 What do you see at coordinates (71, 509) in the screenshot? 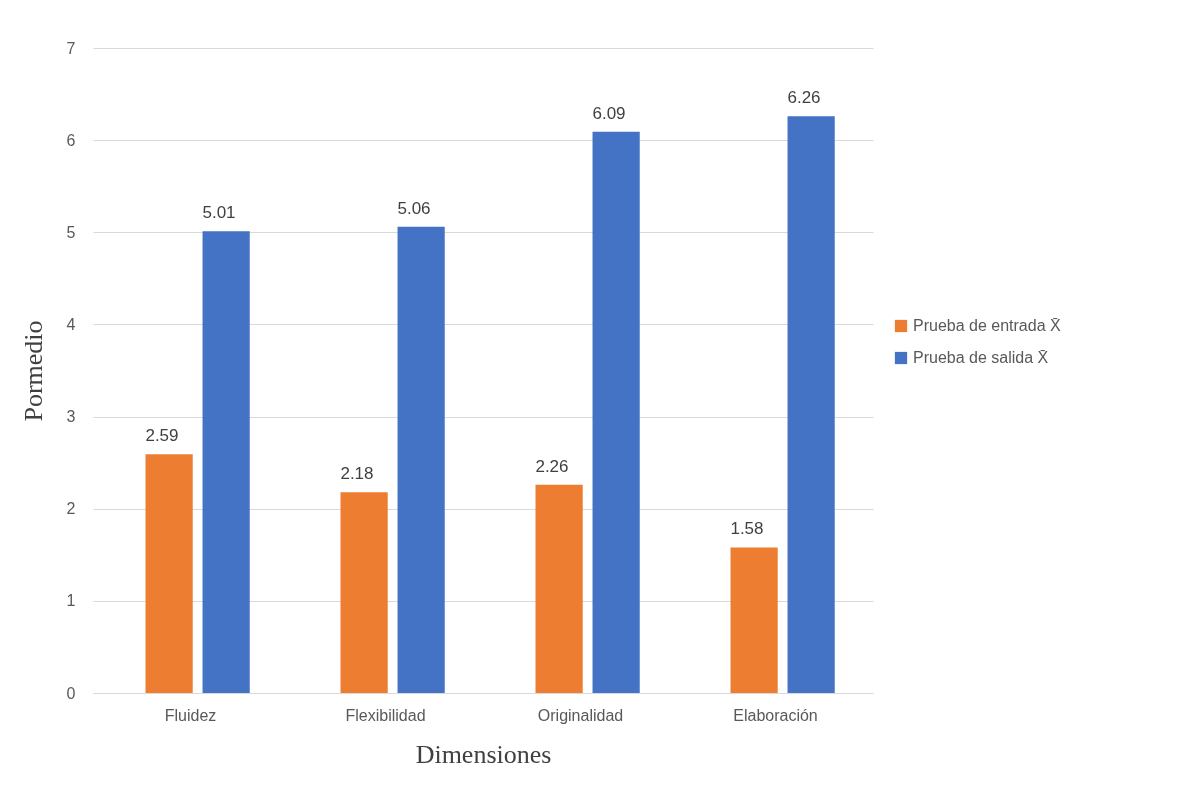
I see `y-tick-label: 2` at bounding box center [71, 509].